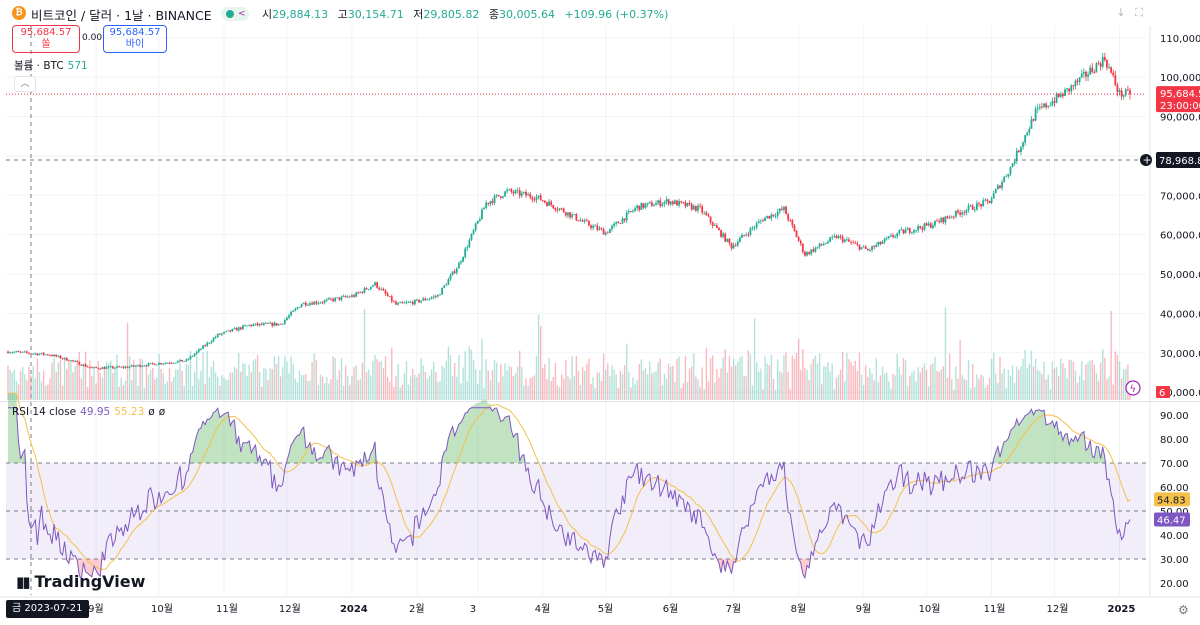  What do you see at coordinates (39, 66) in the screenshot?
I see `volume-legend-label: 볼륨 · BTC` at bounding box center [39, 66].